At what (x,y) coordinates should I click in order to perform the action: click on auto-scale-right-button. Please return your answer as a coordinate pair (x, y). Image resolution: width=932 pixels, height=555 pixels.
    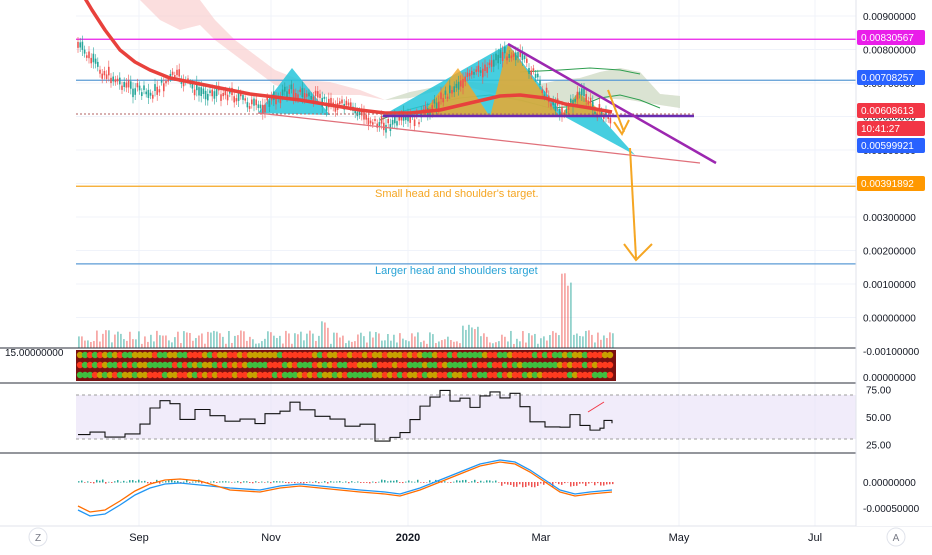
    Looking at the image, I should click on (896, 537).